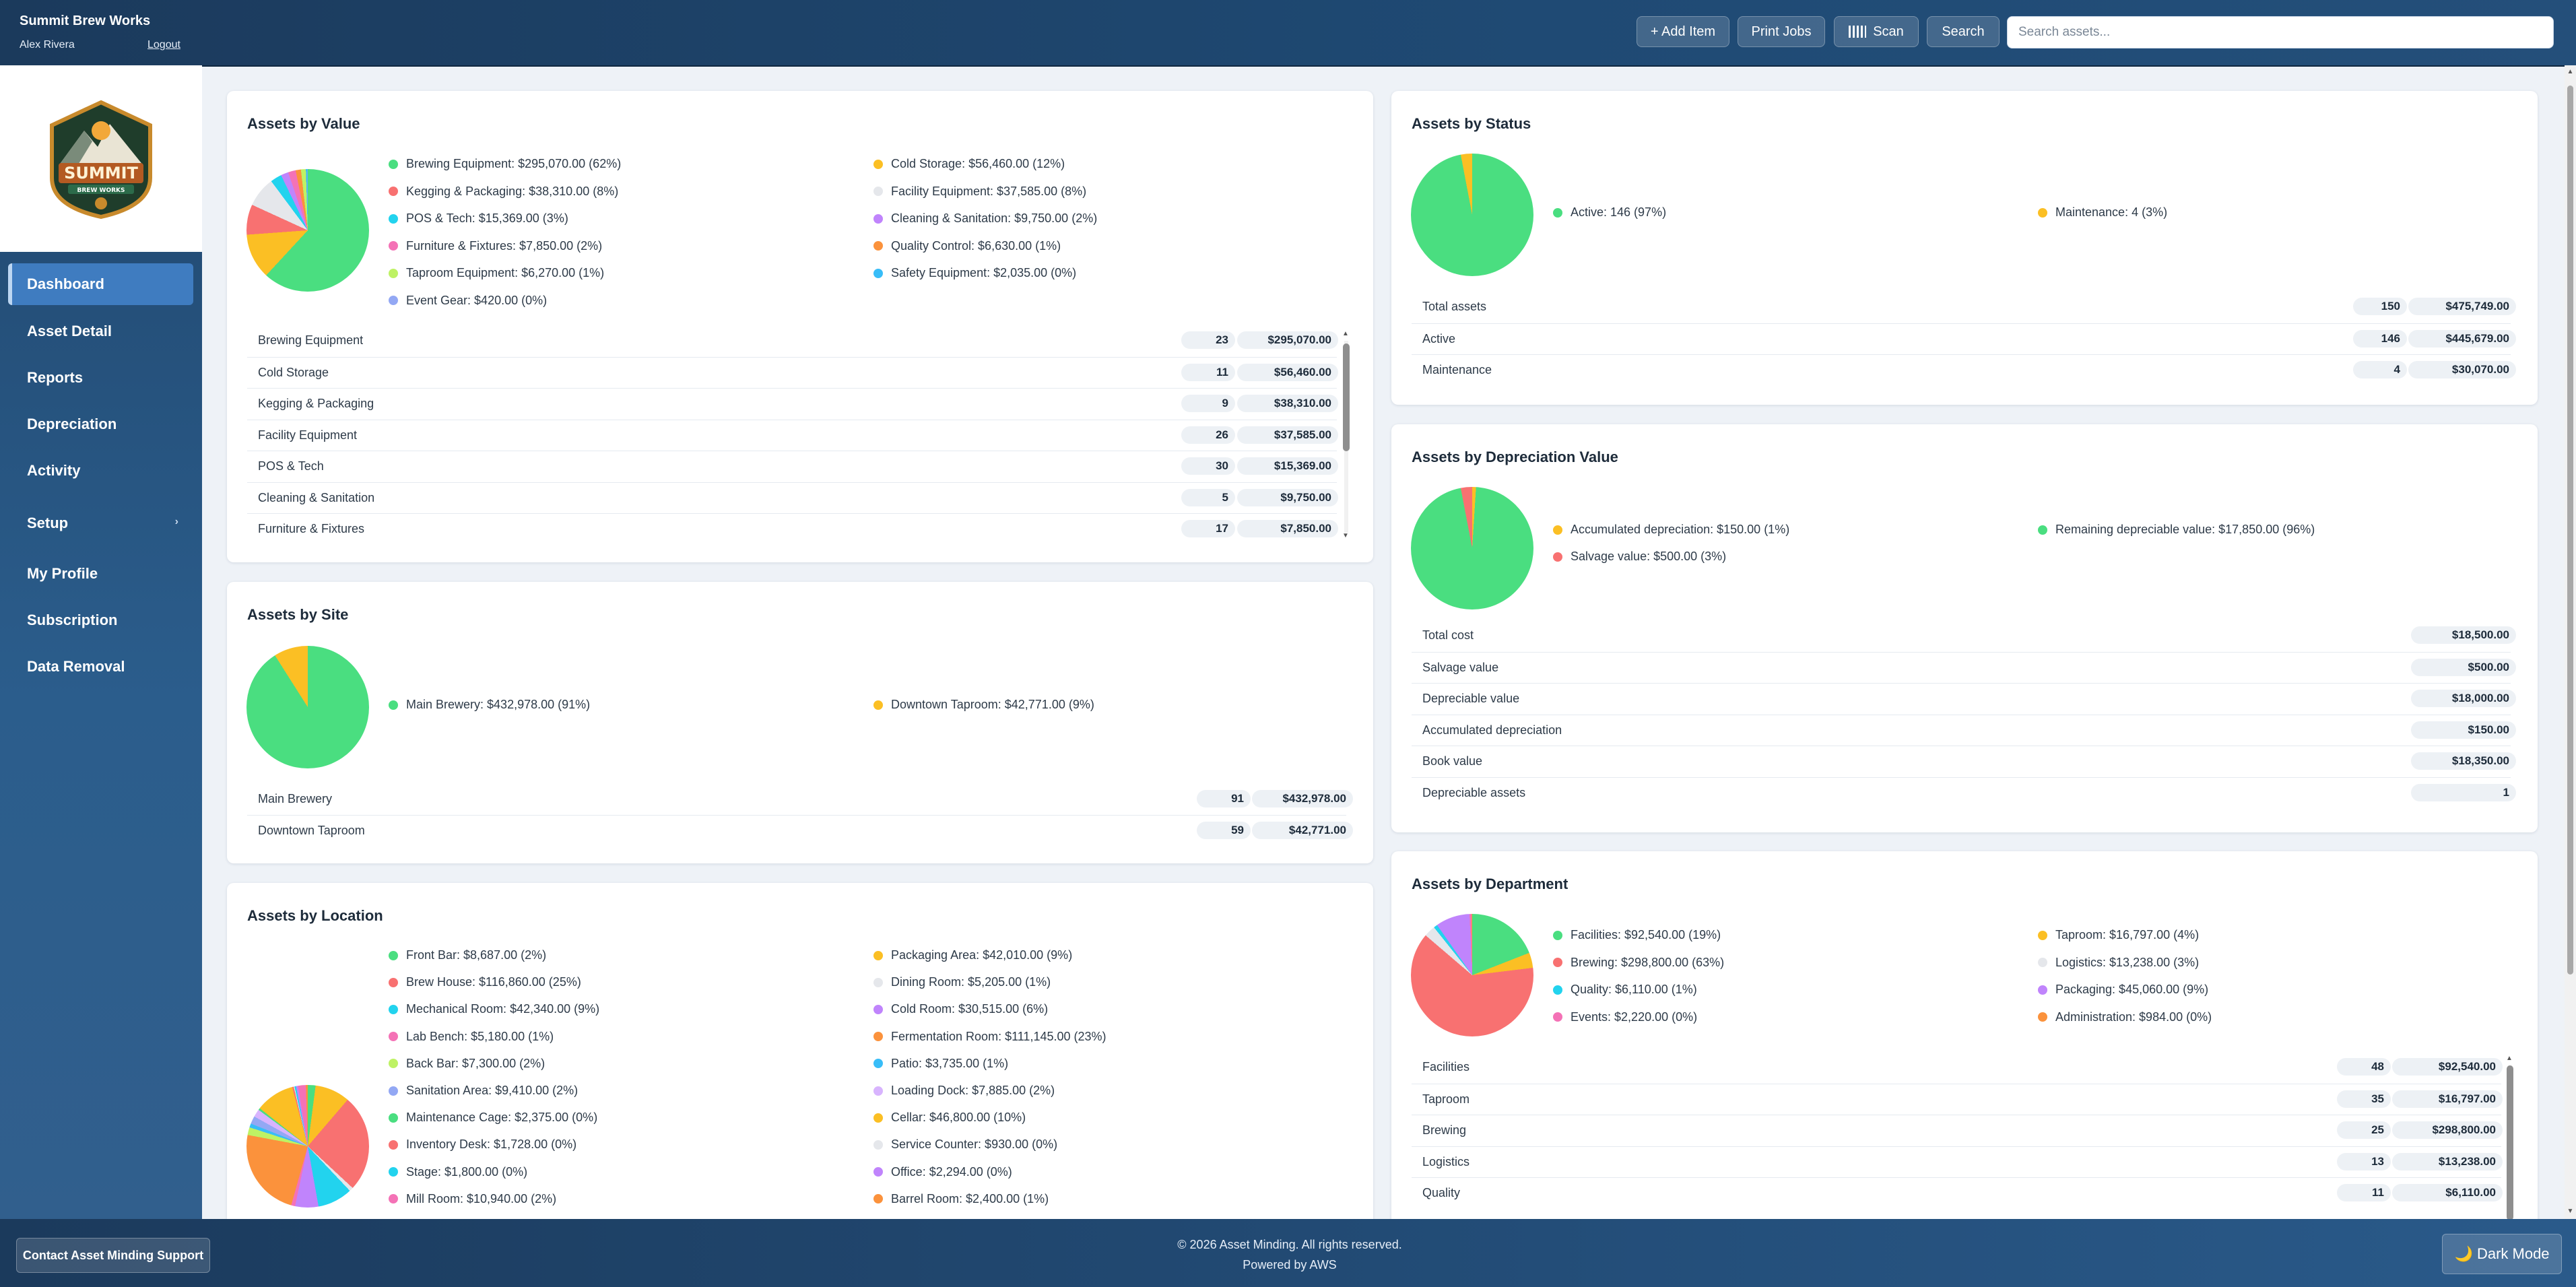  What do you see at coordinates (1781, 31) in the screenshot?
I see `print-jobs-button: Print Jobs` at bounding box center [1781, 31].